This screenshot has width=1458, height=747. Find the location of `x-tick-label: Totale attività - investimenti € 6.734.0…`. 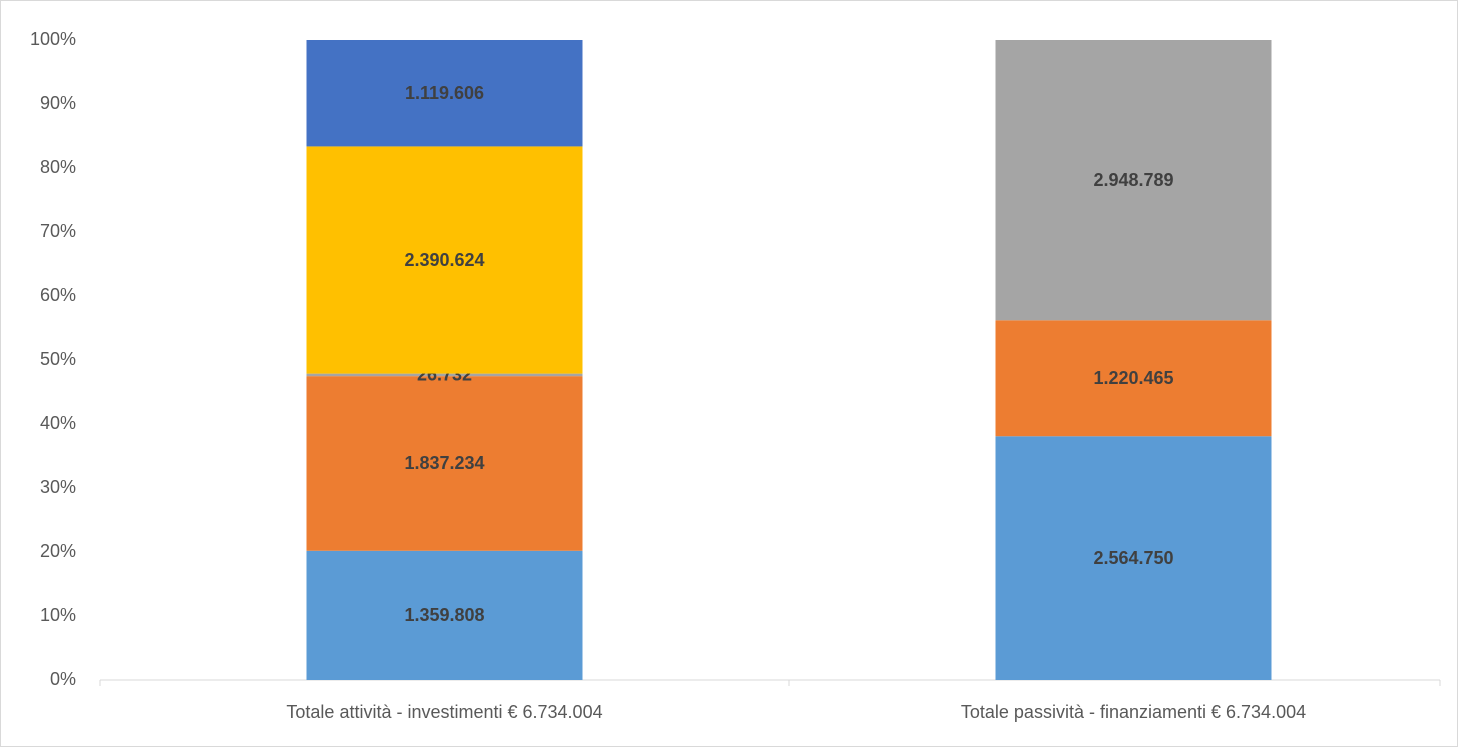

x-tick-label: Totale attività - investimenti € 6.734.0… is located at coordinates (444, 712).